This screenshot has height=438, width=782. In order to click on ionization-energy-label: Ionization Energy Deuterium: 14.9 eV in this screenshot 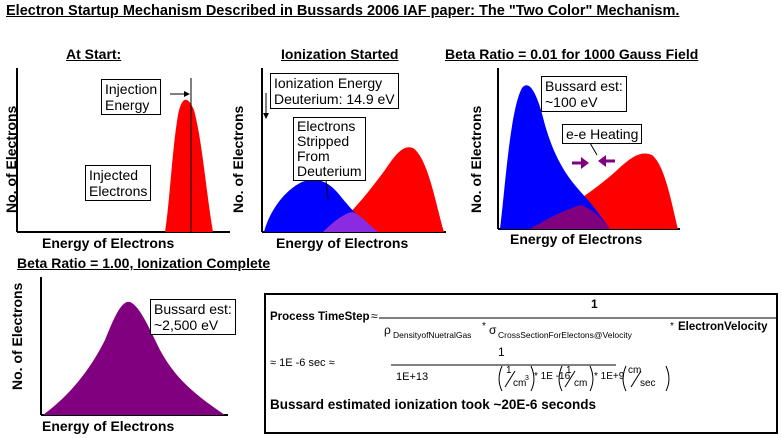, I will do `click(334, 91)`.